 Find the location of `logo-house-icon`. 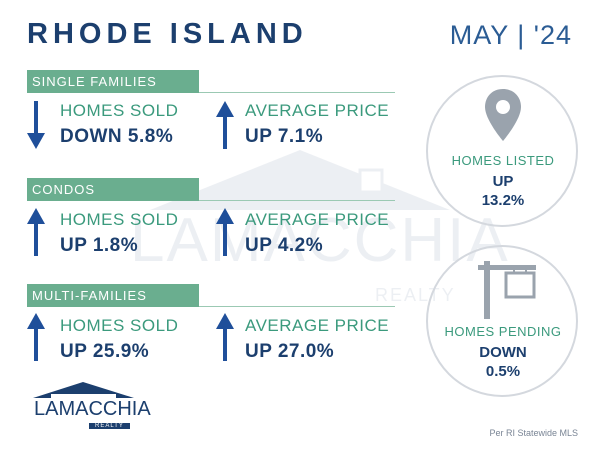

logo-house-icon is located at coordinates (83, 390).